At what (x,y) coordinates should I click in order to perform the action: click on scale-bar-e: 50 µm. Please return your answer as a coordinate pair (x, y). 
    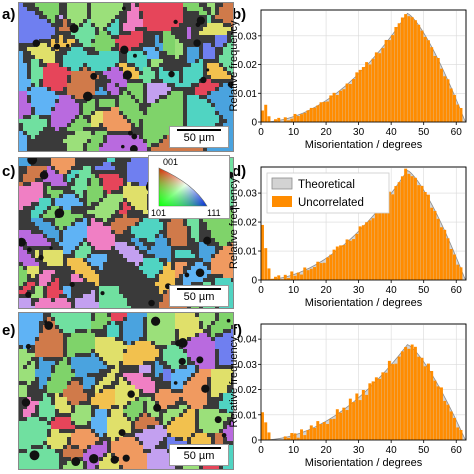
    Looking at the image, I should click on (199, 455).